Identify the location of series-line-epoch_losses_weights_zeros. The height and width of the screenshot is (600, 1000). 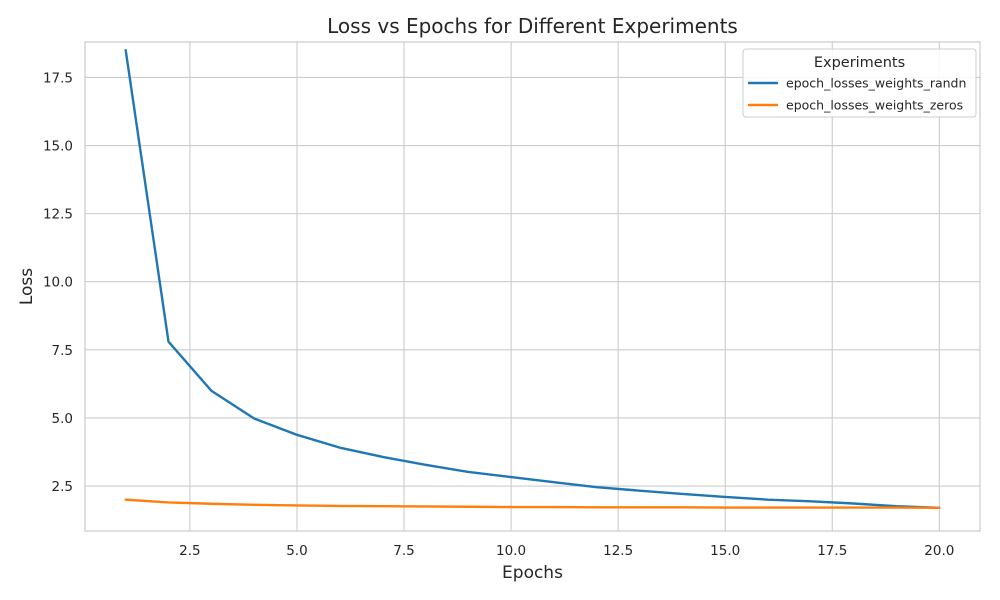
(532, 504).